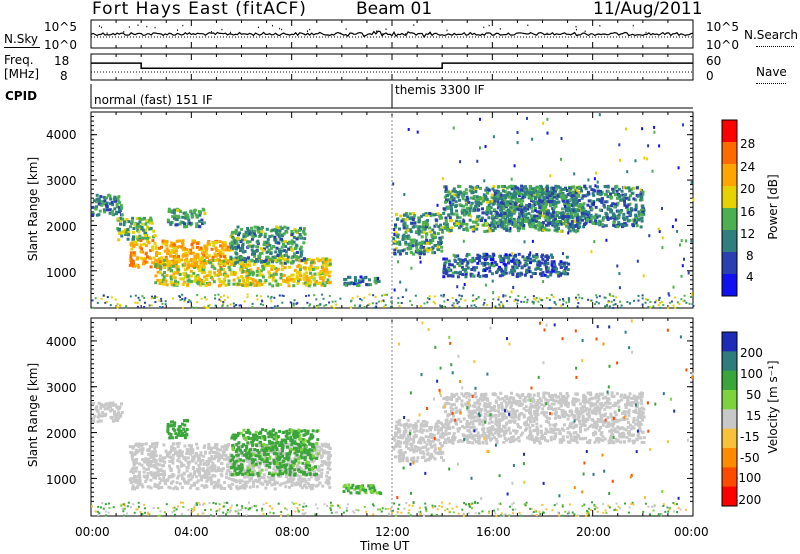 The image size is (800, 554). What do you see at coordinates (385, 546) in the screenshot?
I see `time-axis-title: Time UT` at bounding box center [385, 546].